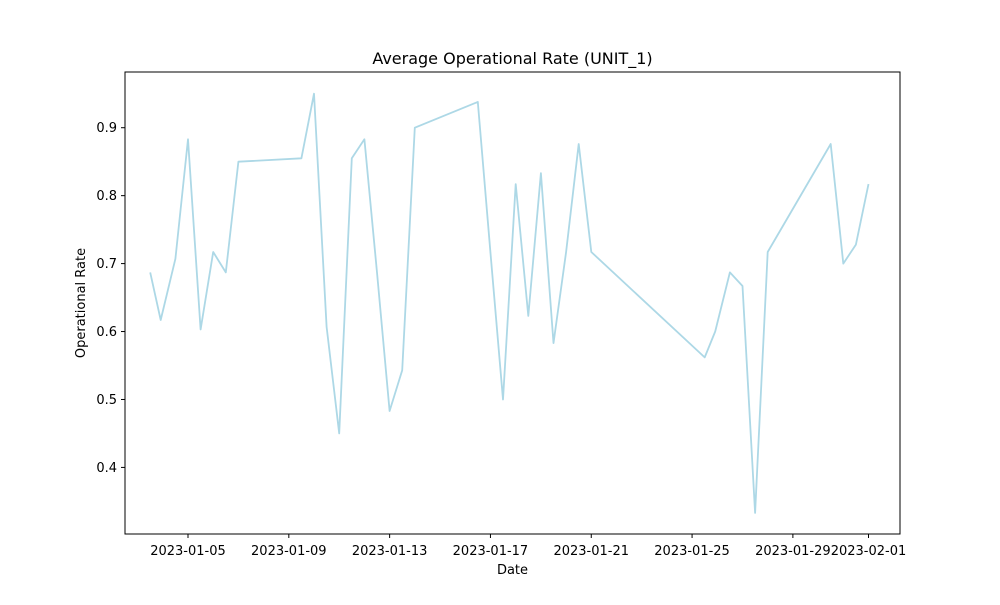 The width and height of the screenshot is (1000, 605). What do you see at coordinates (188, 551) in the screenshot?
I see `x-tick-label: 2023-01-05` at bounding box center [188, 551].